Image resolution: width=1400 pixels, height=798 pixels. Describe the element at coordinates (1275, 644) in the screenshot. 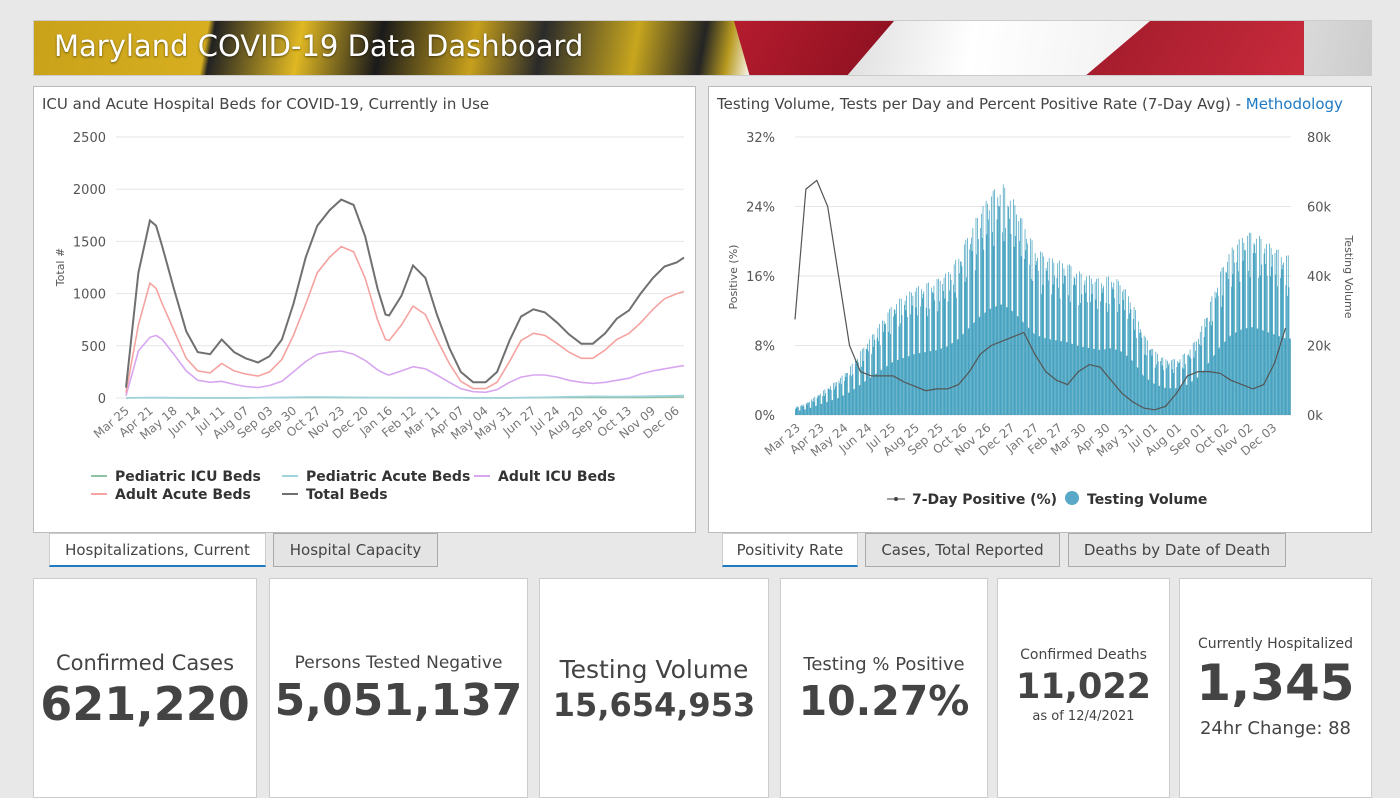

I see `card-label: Currently Hospitalized` at that location.